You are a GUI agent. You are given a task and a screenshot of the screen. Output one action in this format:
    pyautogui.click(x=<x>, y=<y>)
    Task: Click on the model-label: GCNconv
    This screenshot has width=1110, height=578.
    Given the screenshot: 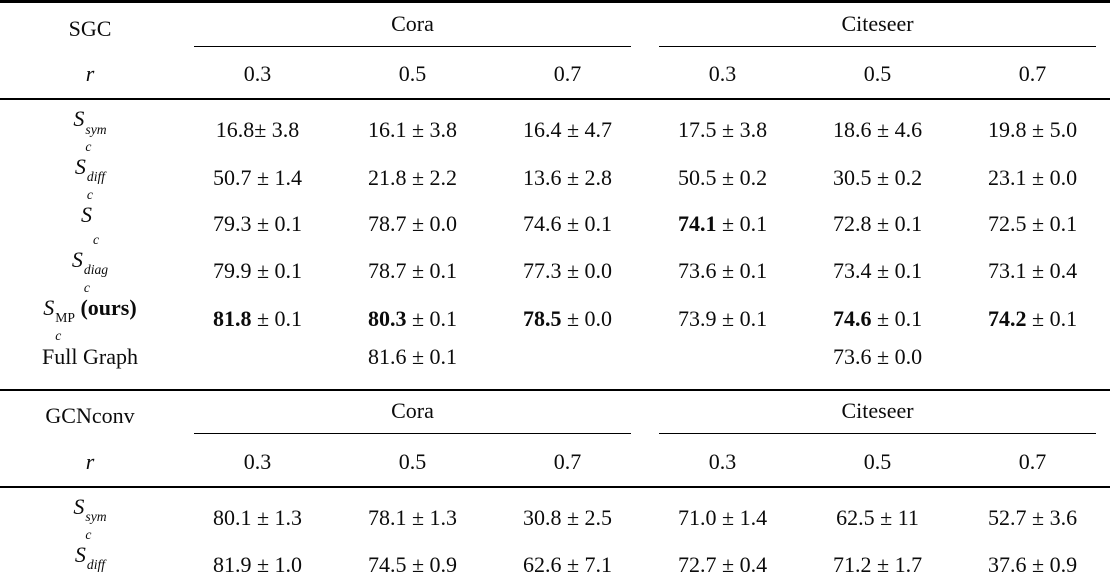 What is the action you would take?
    pyautogui.click(x=90, y=416)
    